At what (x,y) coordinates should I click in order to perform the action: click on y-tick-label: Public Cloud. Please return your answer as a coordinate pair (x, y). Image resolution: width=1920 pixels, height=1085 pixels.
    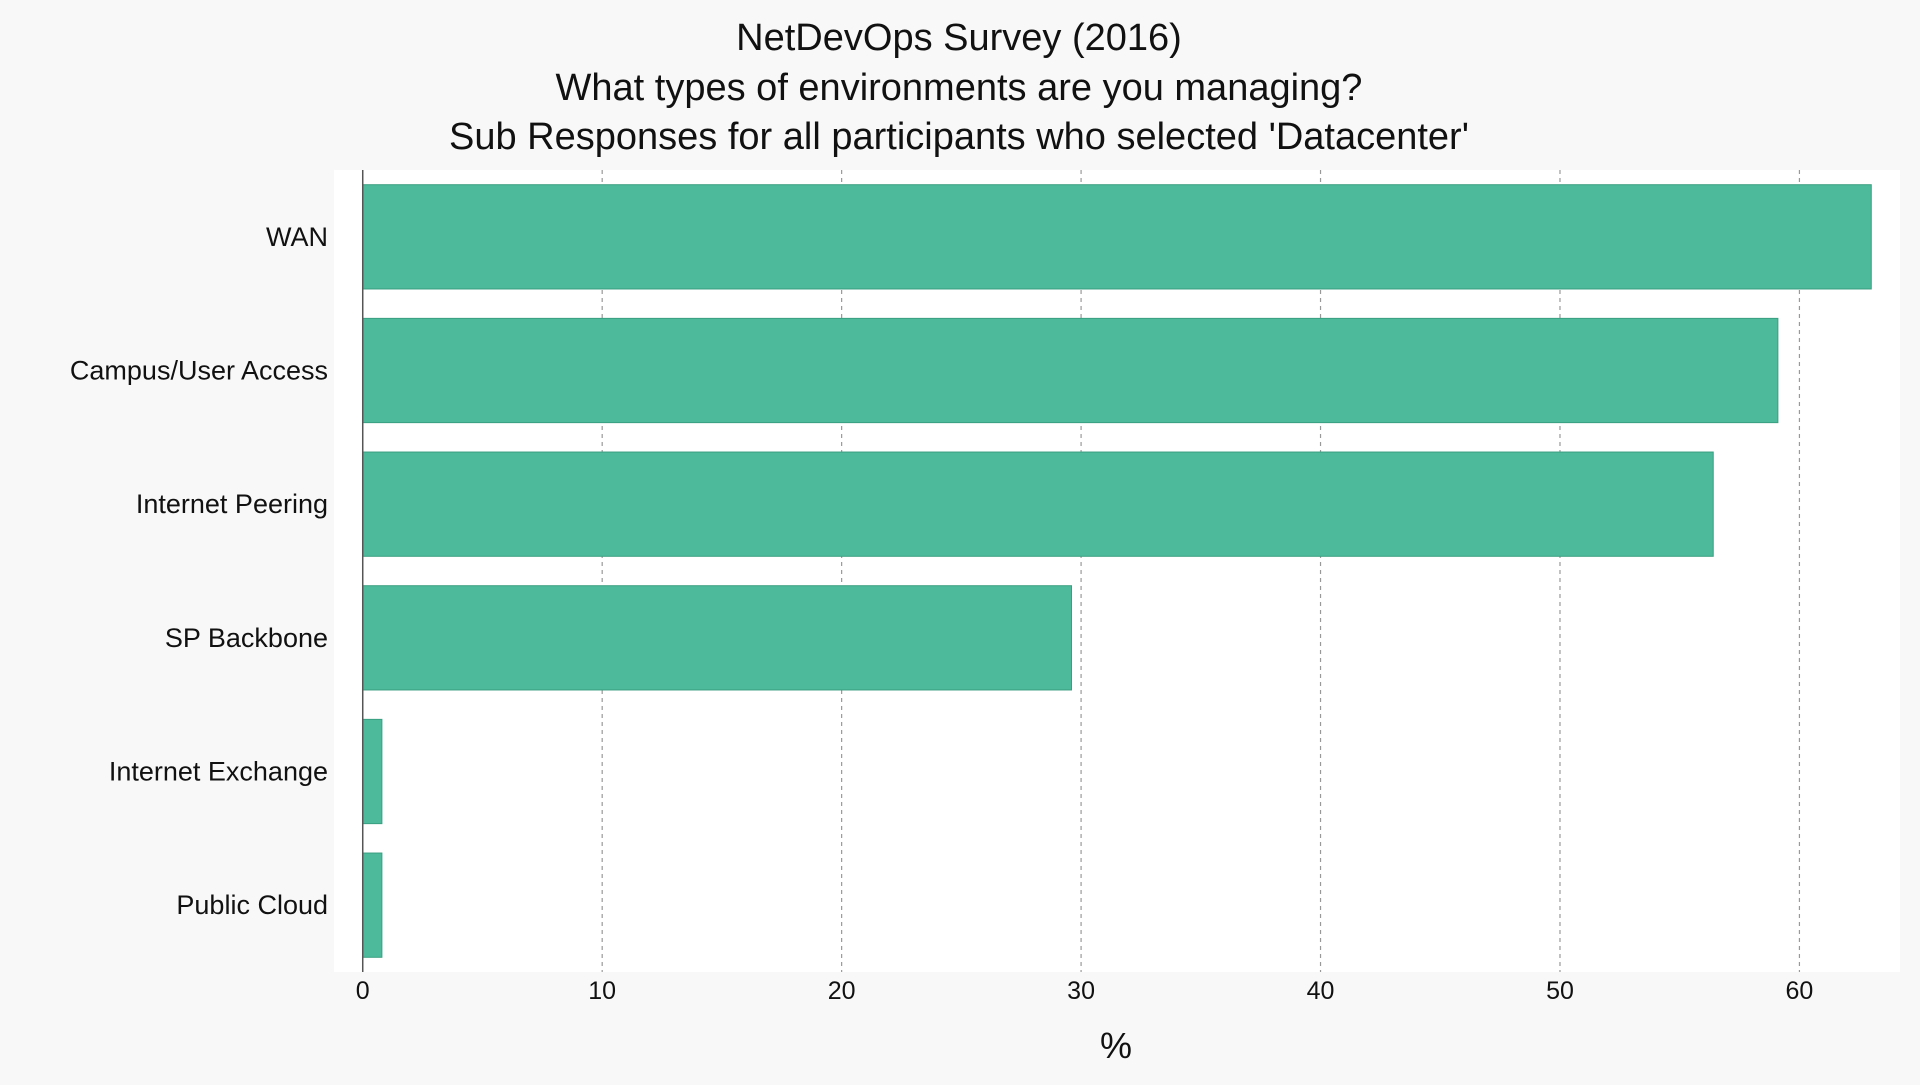
    Looking at the image, I should click on (252, 905).